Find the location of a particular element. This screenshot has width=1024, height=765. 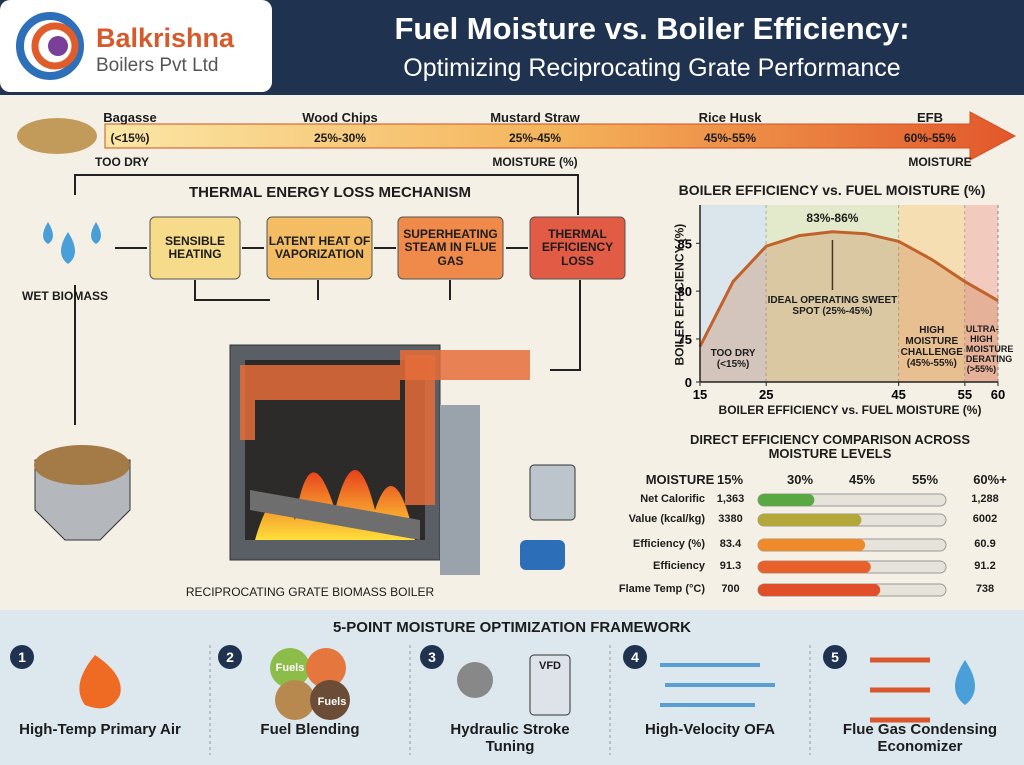

row-right: 60.9 is located at coordinates (985, 544).